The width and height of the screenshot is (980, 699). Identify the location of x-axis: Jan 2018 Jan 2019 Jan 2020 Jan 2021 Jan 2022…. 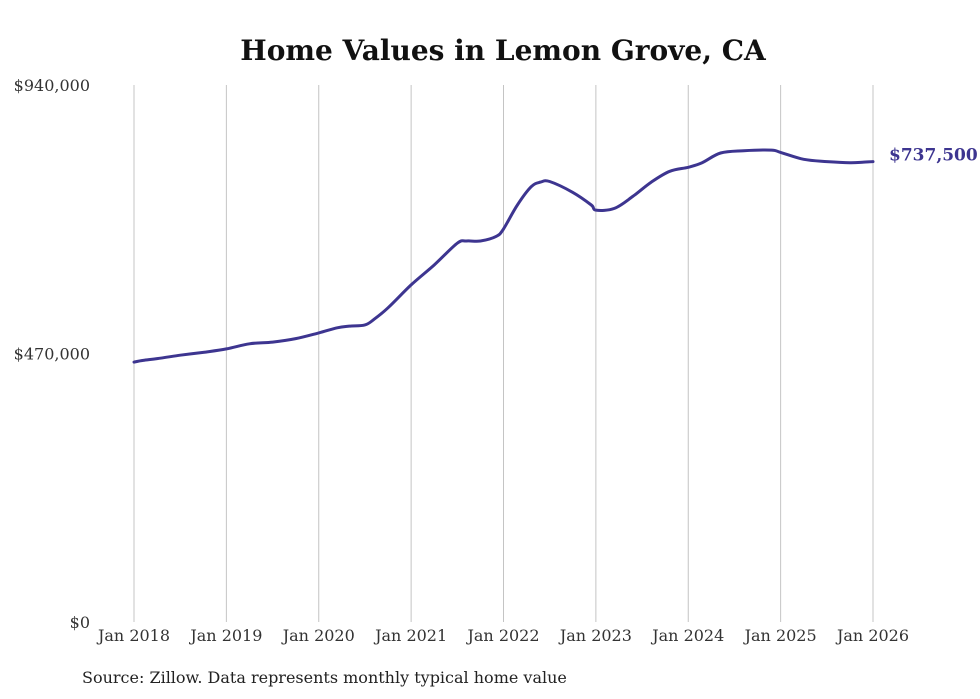
(502, 635).